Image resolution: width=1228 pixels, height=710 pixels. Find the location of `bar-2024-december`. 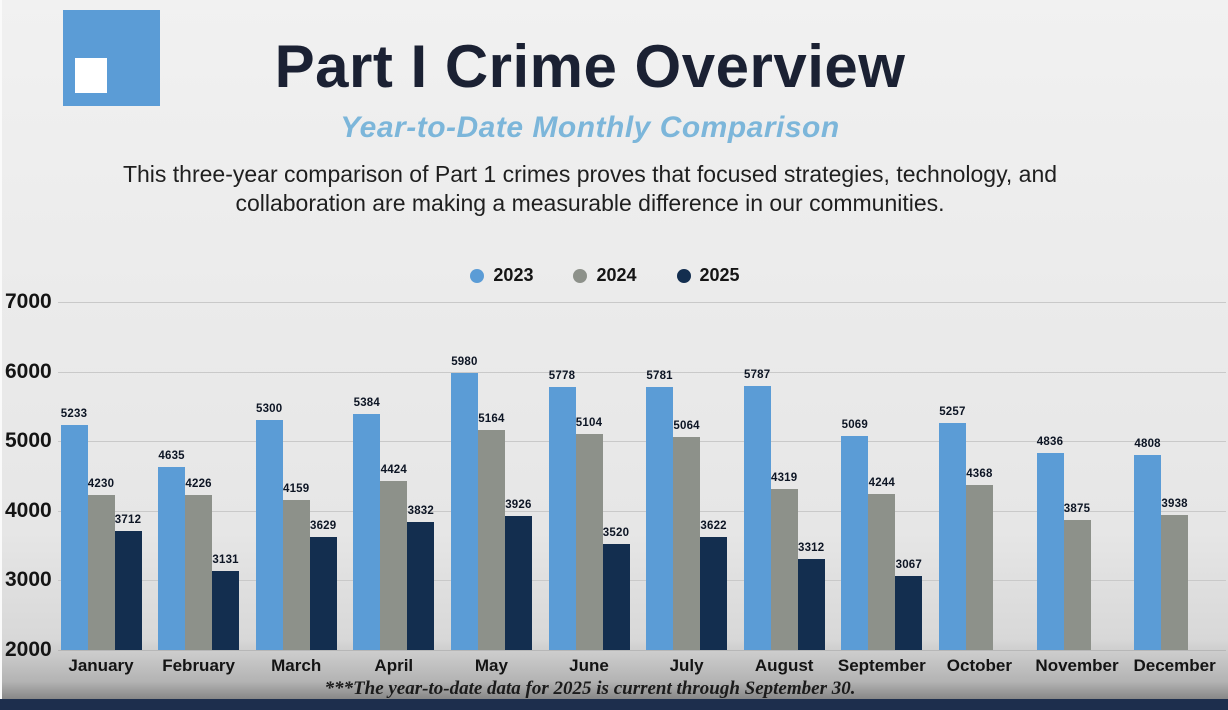

bar-2024-december is located at coordinates (1175, 582).